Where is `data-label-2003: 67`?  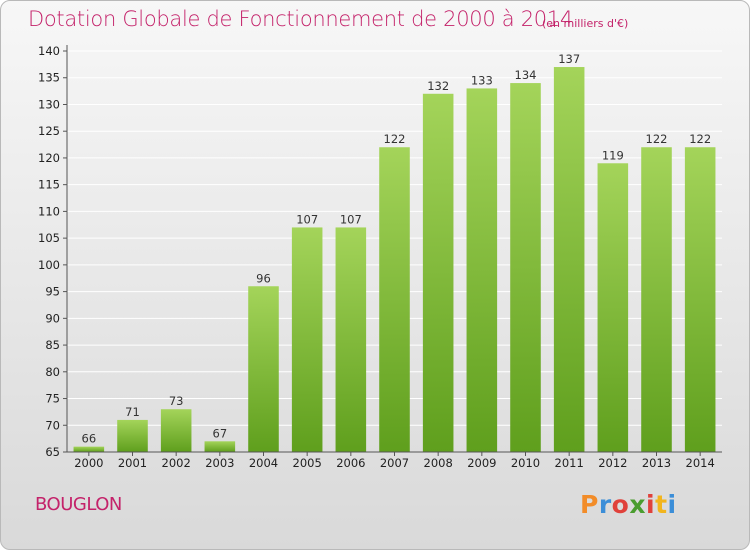
data-label-2003: 67 is located at coordinates (220, 433).